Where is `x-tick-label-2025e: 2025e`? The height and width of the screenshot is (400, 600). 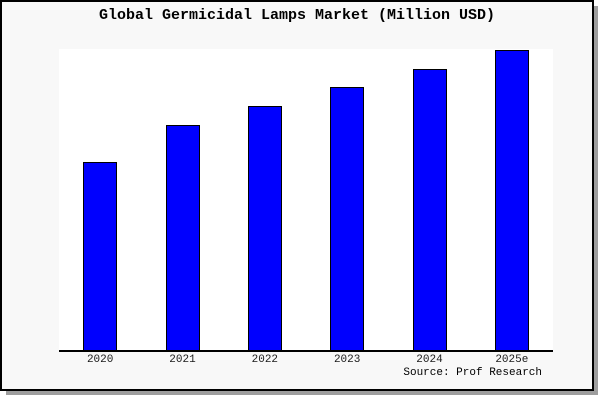
x-tick-label-2025e: 2025e is located at coordinates (512, 360).